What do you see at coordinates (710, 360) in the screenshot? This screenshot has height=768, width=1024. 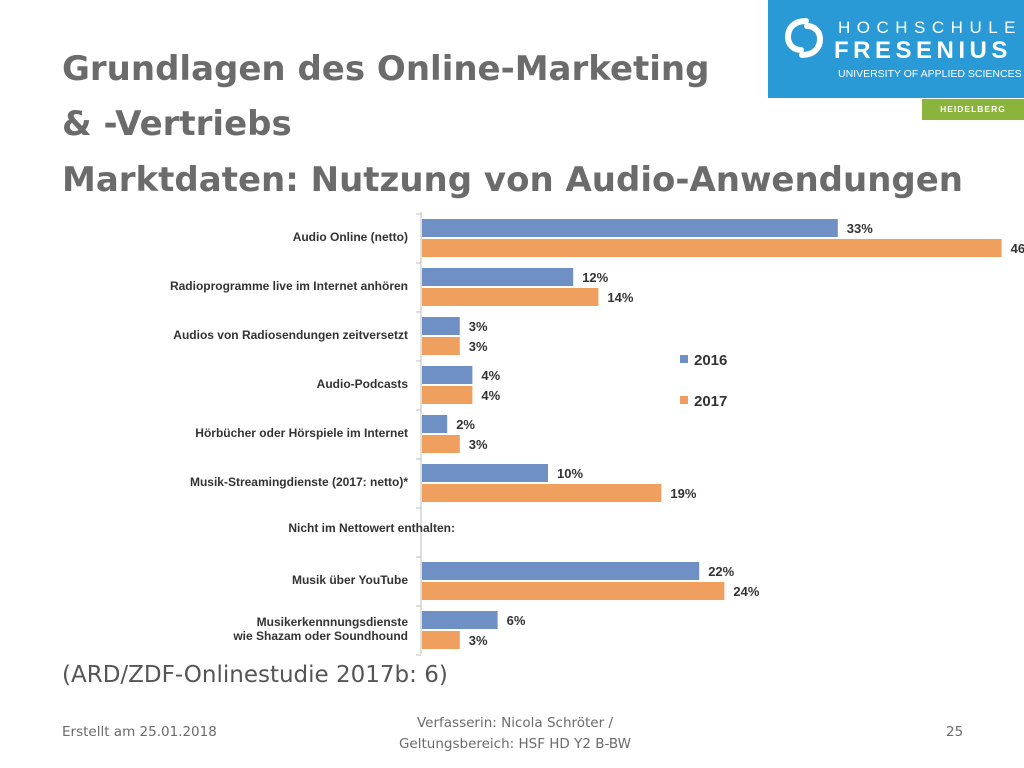 I see `legend-label: 2016` at bounding box center [710, 360].